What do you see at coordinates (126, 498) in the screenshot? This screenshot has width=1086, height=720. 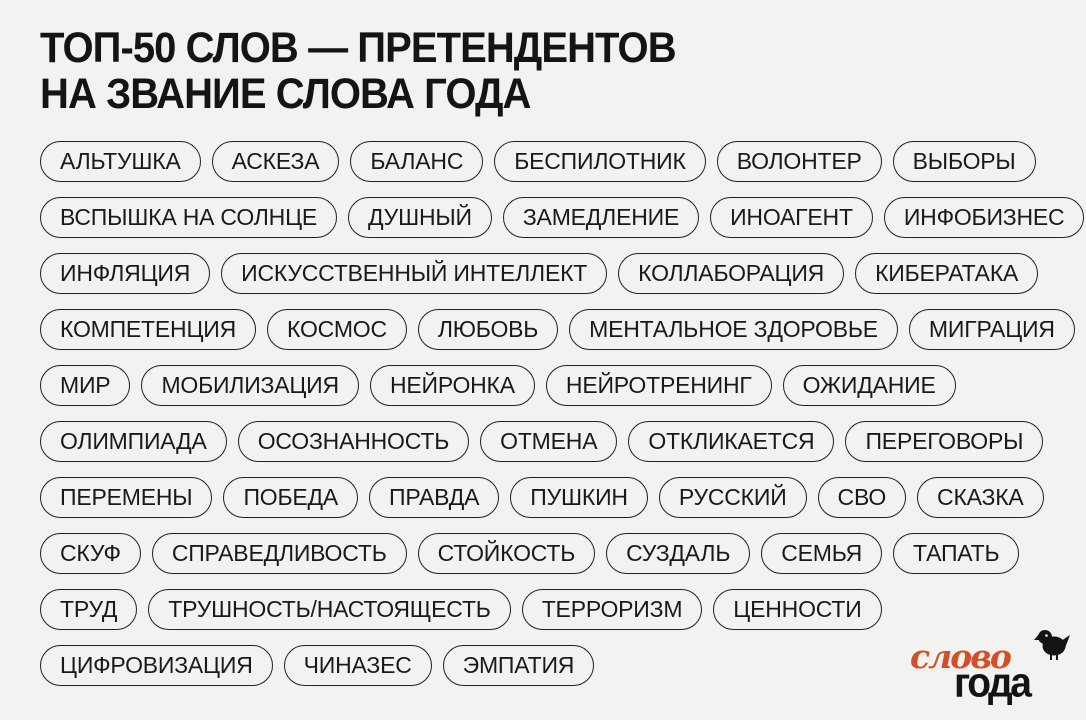 I see `word-pill: ПЕРЕМЕНЫ` at bounding box center [126, 498].